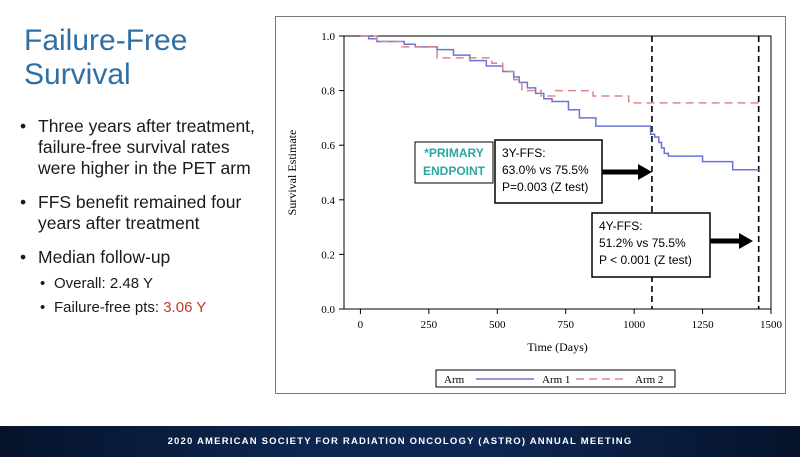 The height and width of the screenshot is (457, 800). I want to click on slide-title: Failure-Free Survival, so click(106, 57).